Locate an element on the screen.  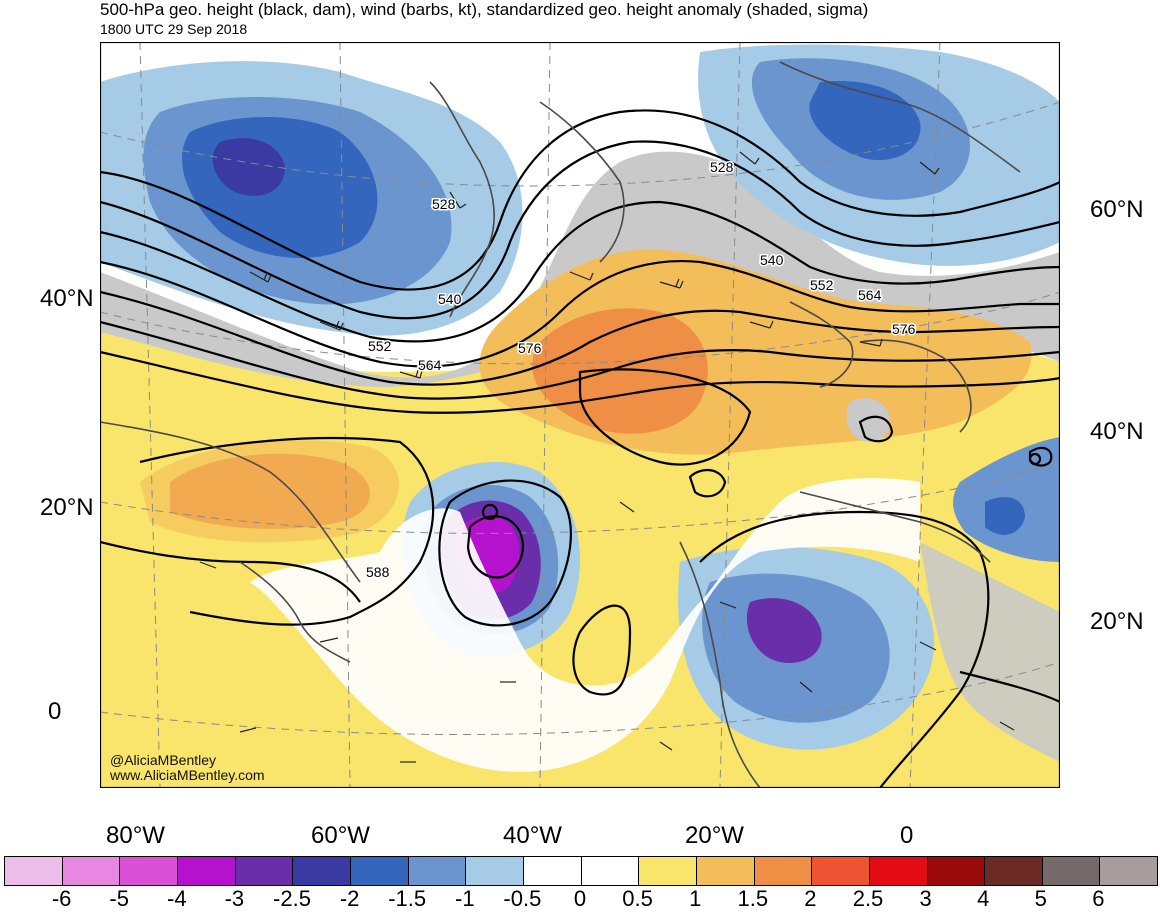
colorbar-tick-label: -3 is located at coordinates (234, 898).